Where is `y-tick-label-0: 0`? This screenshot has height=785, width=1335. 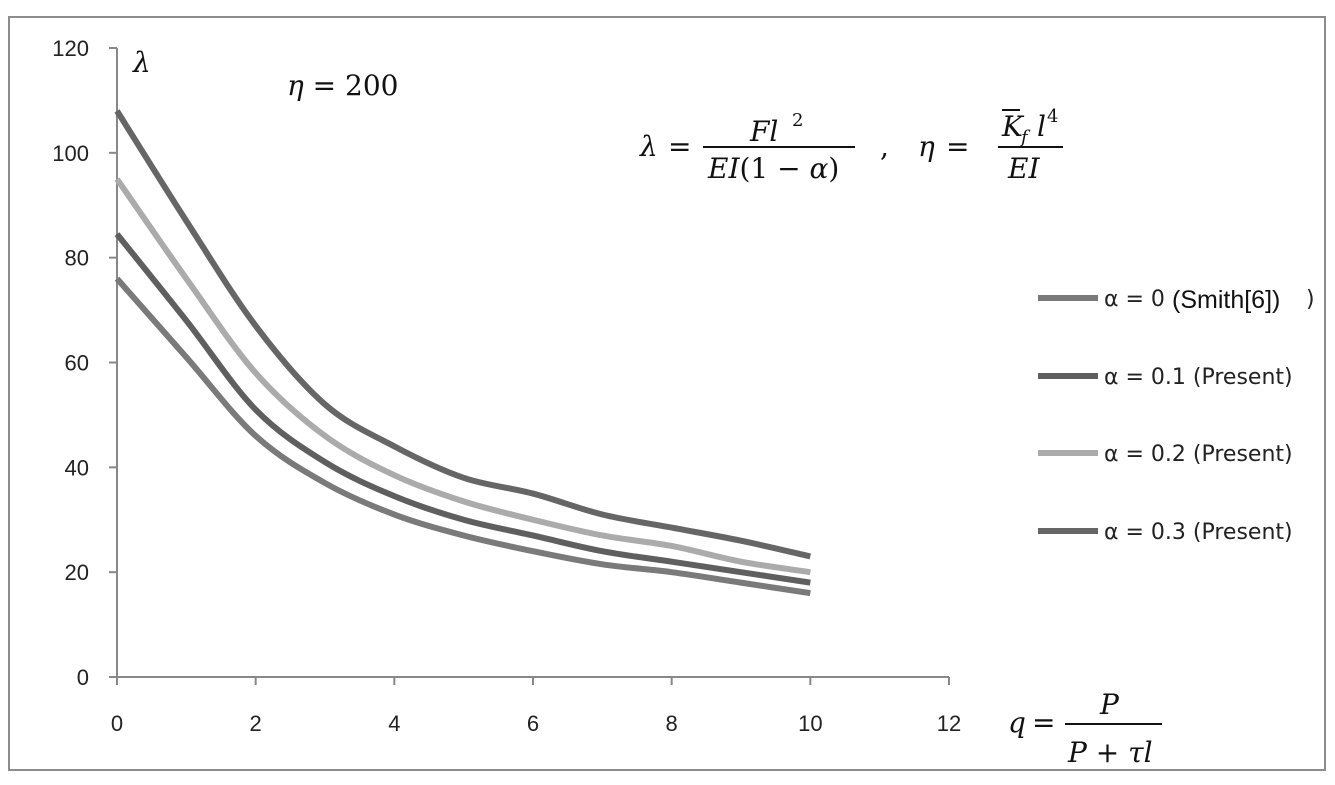 y-tick-label-0: 0 is located at coordinates (83, 677).